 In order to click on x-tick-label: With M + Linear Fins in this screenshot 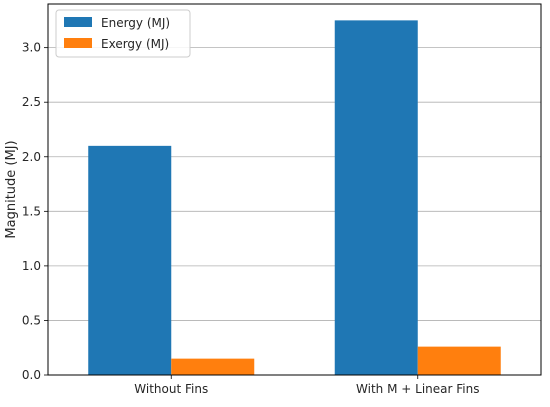, I will do `click(417, 389)`.